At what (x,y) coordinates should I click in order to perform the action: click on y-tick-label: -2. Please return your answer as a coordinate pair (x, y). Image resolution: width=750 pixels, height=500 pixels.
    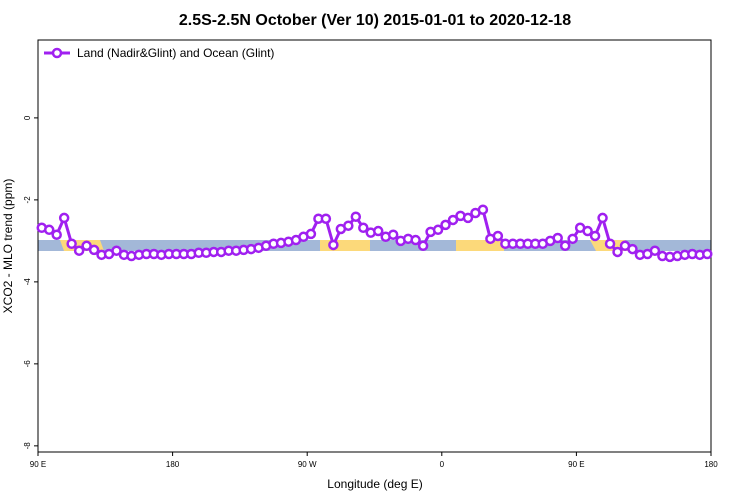
    Looking at the image, I should click on (27, 200).